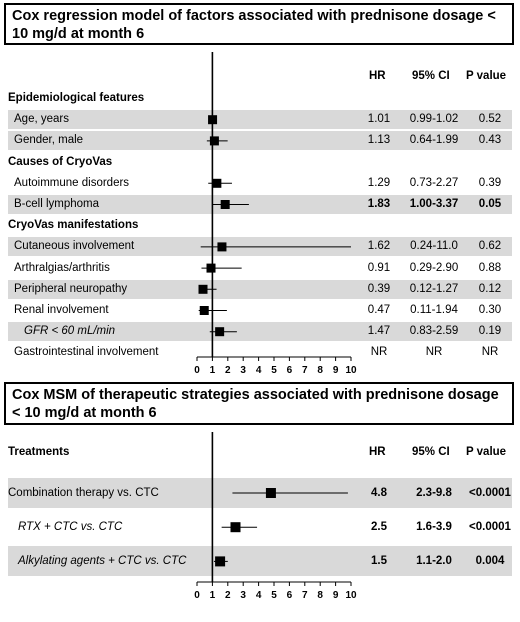 This screenshot has width=520, height=622. What do you see at coordinates (379, 310) in the screenshot?
I see `hr-value: 0.47` at bounding box center [379, 310].